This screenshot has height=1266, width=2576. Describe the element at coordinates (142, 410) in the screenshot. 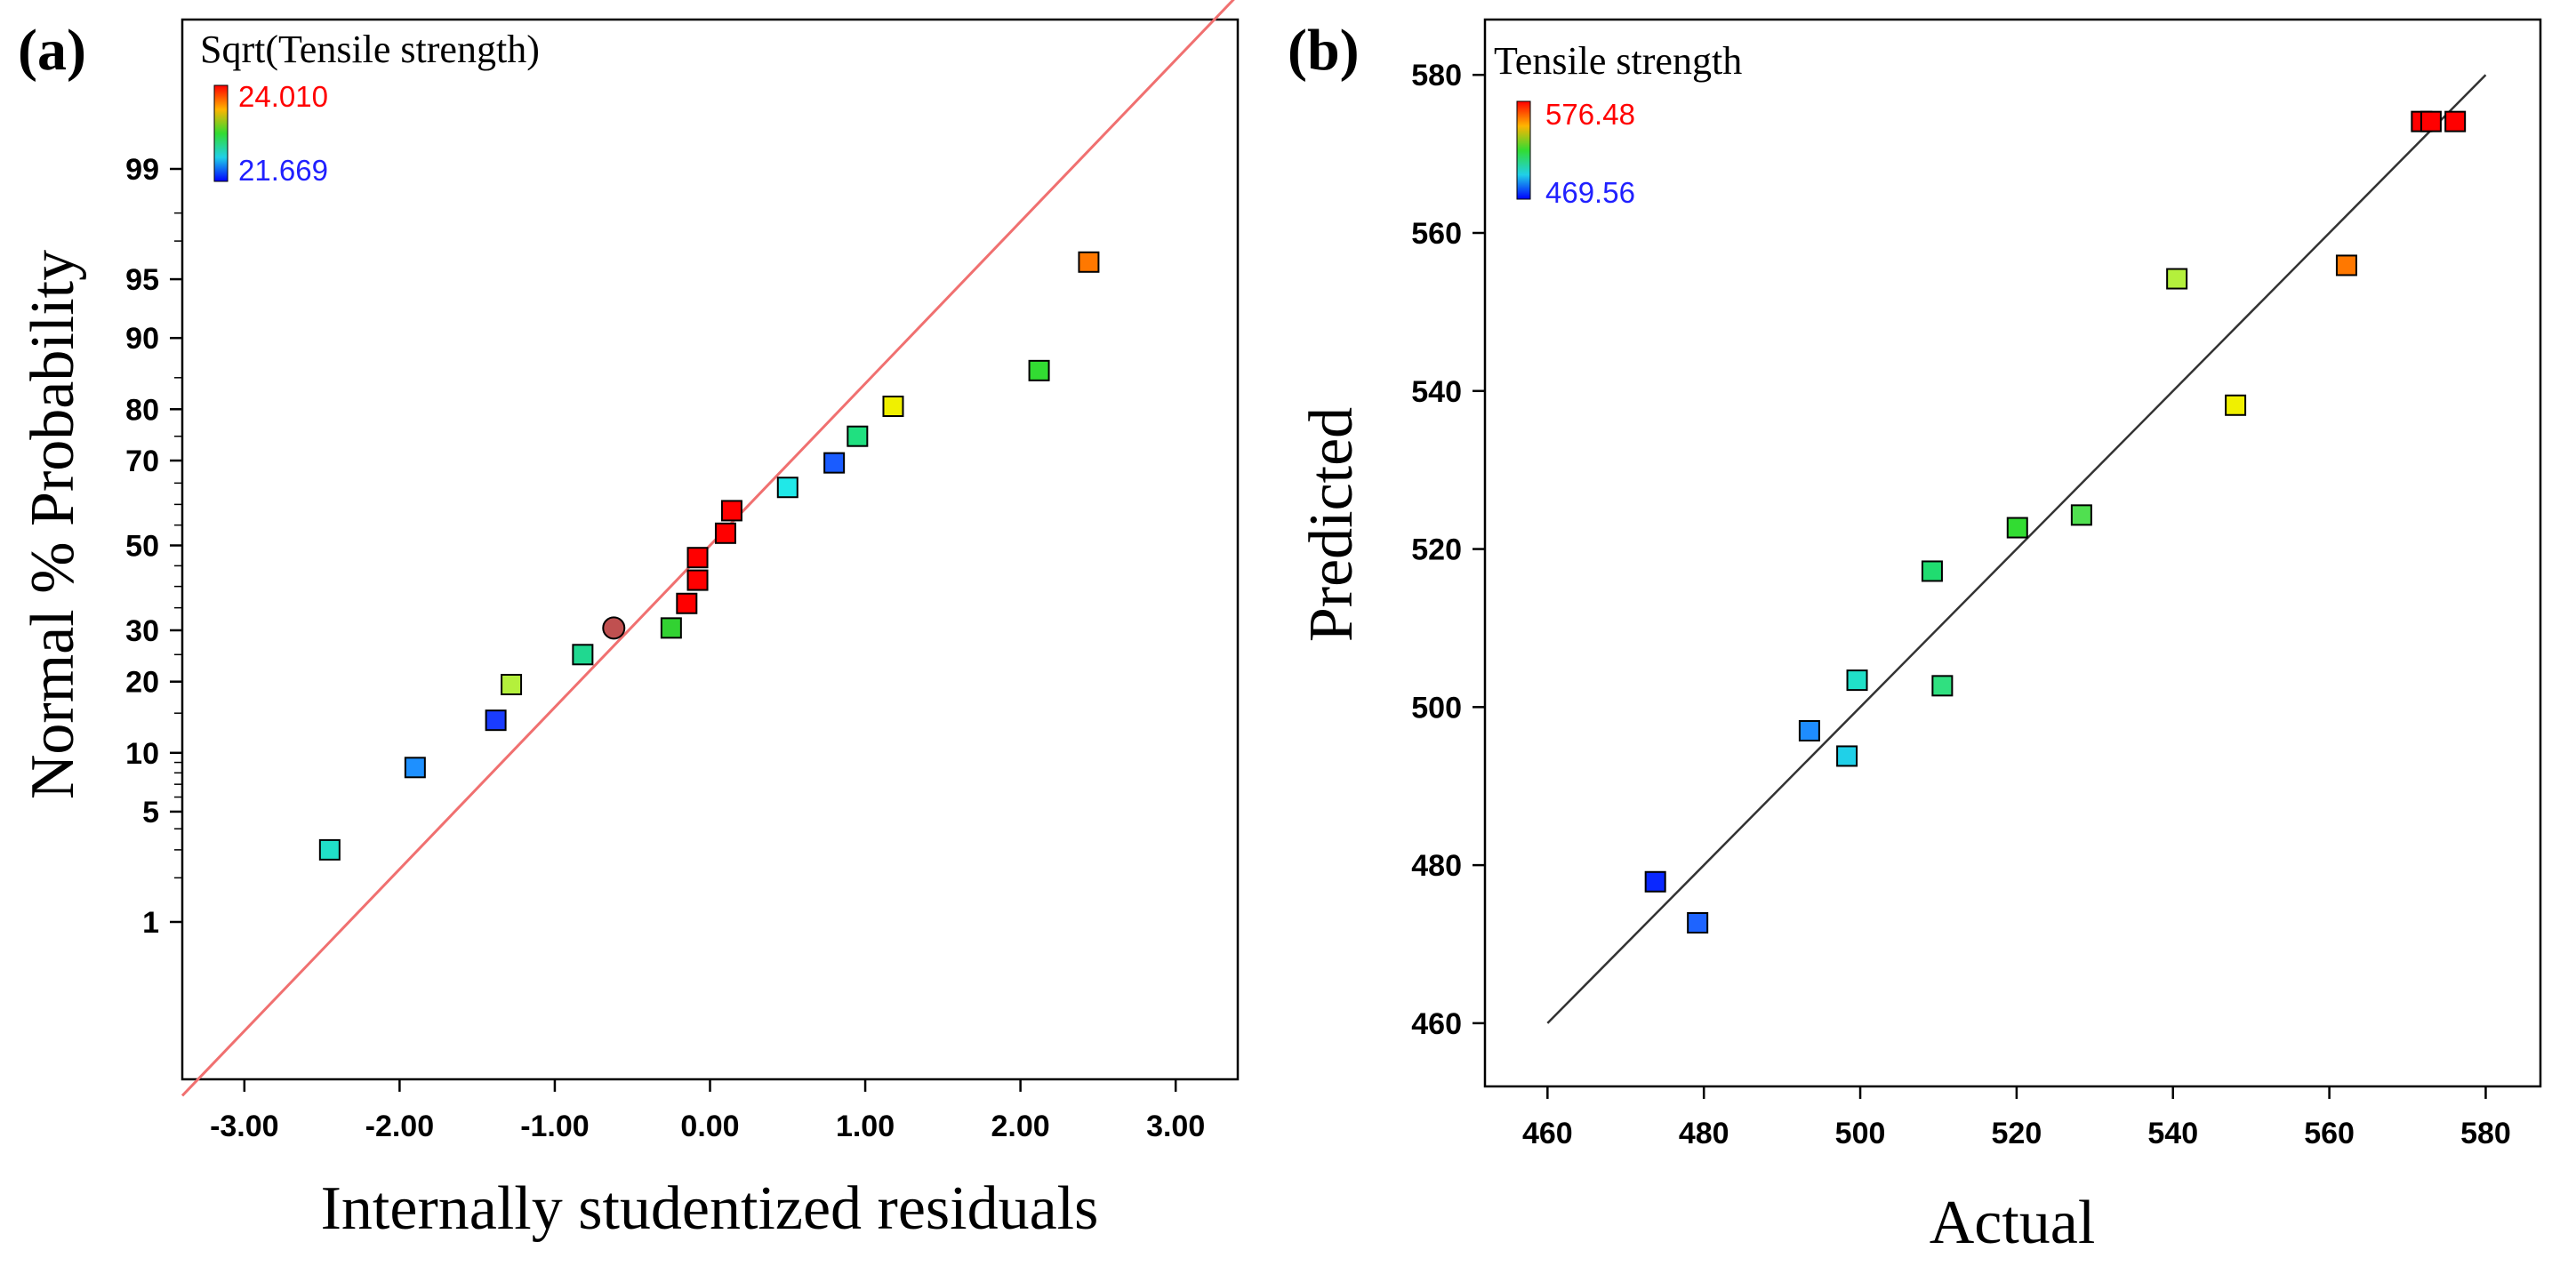

I see `y-tick-label-a: 80` at that location.